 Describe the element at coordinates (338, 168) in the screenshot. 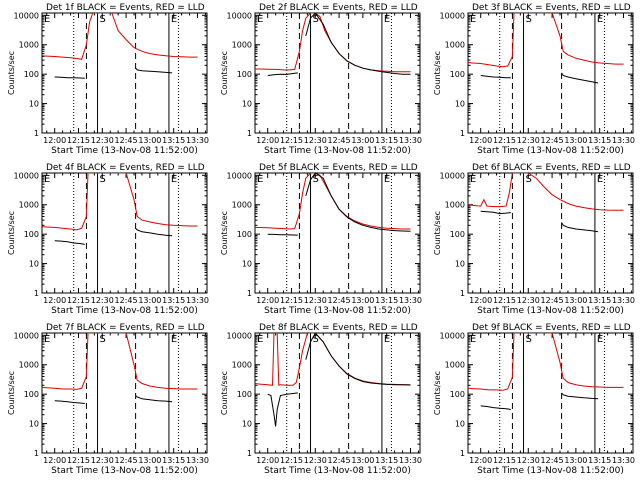

I see `panel-title: Det 5f BLACK = Events, RED = LLD` at that location.